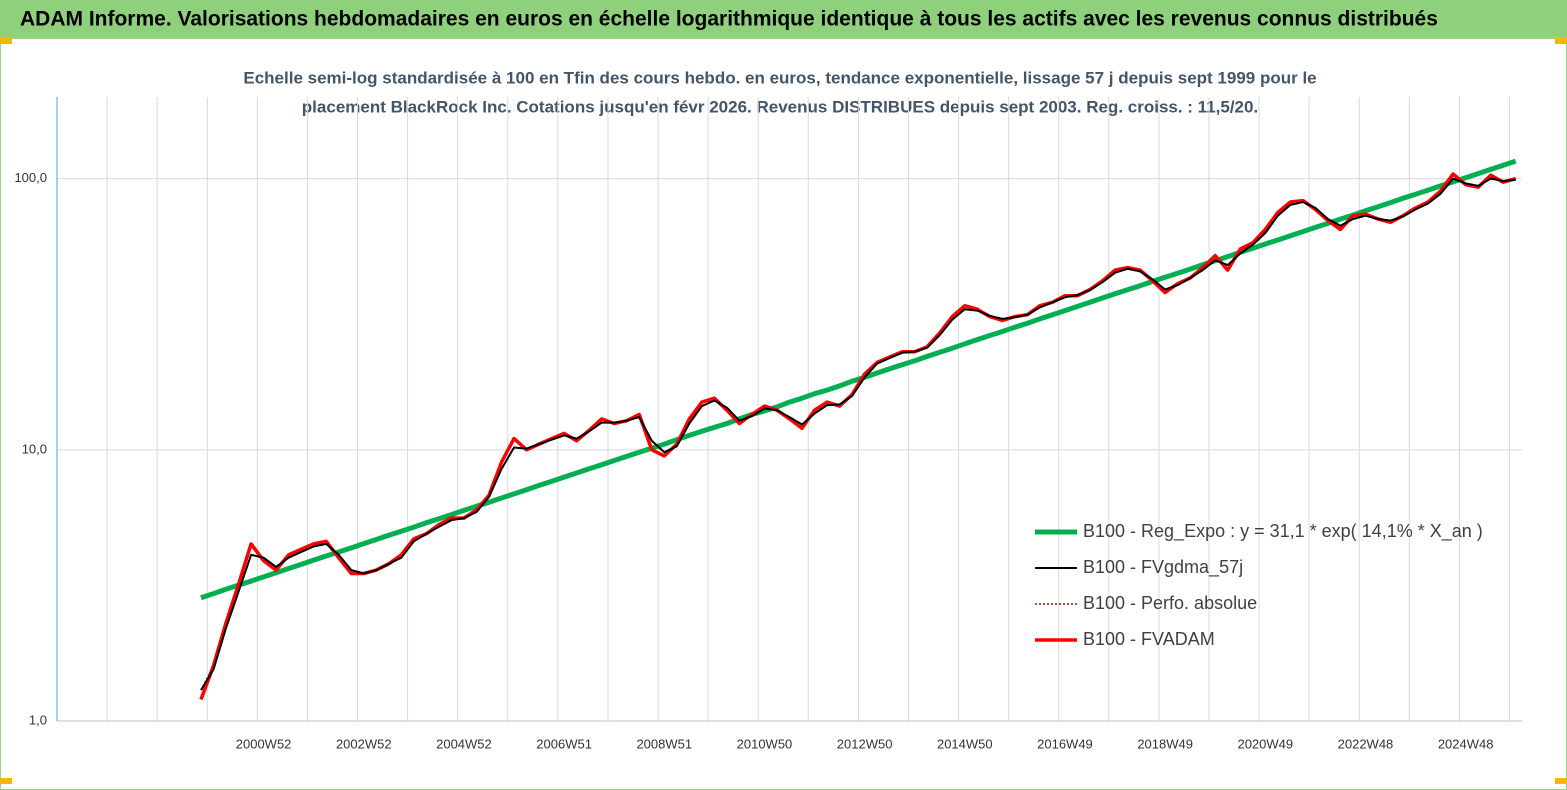 The image size is (1567, 790). What do you see at coordinates (30, 177) in the screenshot?
I see `y-tick-label: 100,0` at bounding box center [30, 177].